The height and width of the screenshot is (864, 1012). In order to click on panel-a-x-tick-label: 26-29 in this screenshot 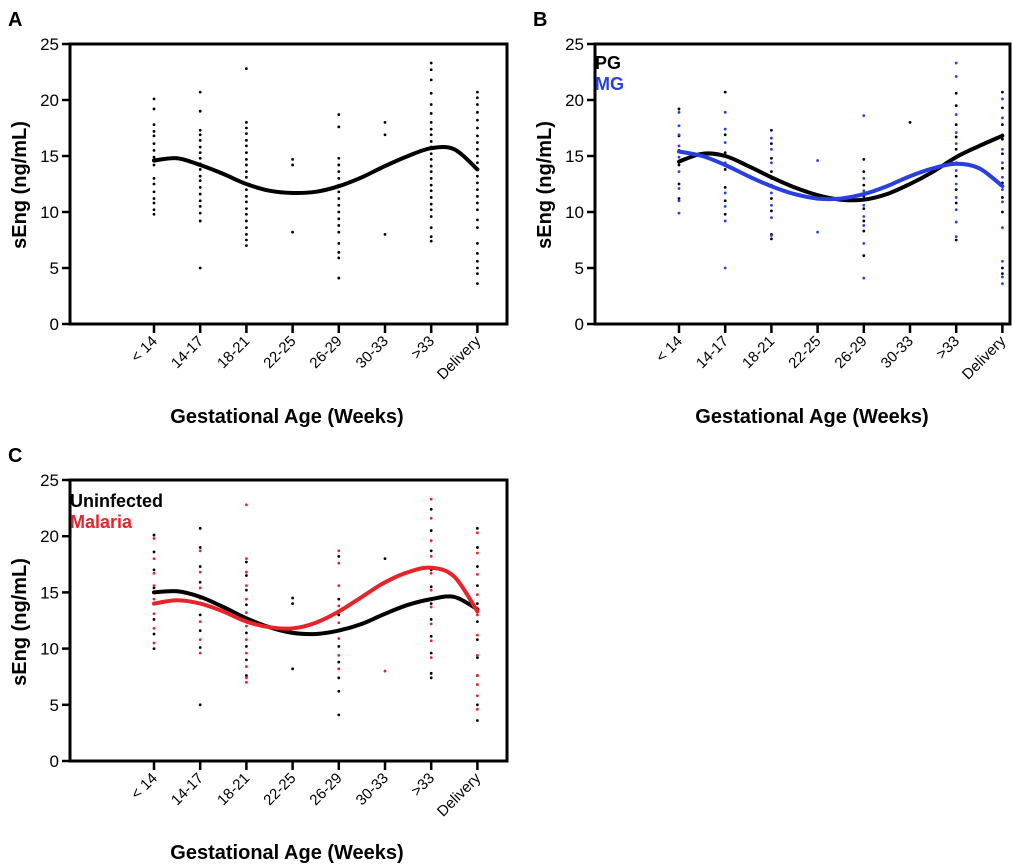, I will do `click(325, 352)`.